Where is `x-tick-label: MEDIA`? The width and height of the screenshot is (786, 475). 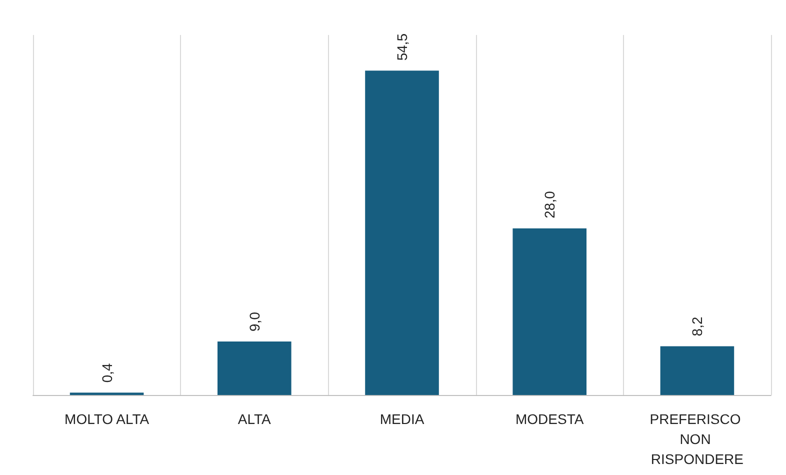
x-tick-label: MEDIA is located at coordinates (402, 419).